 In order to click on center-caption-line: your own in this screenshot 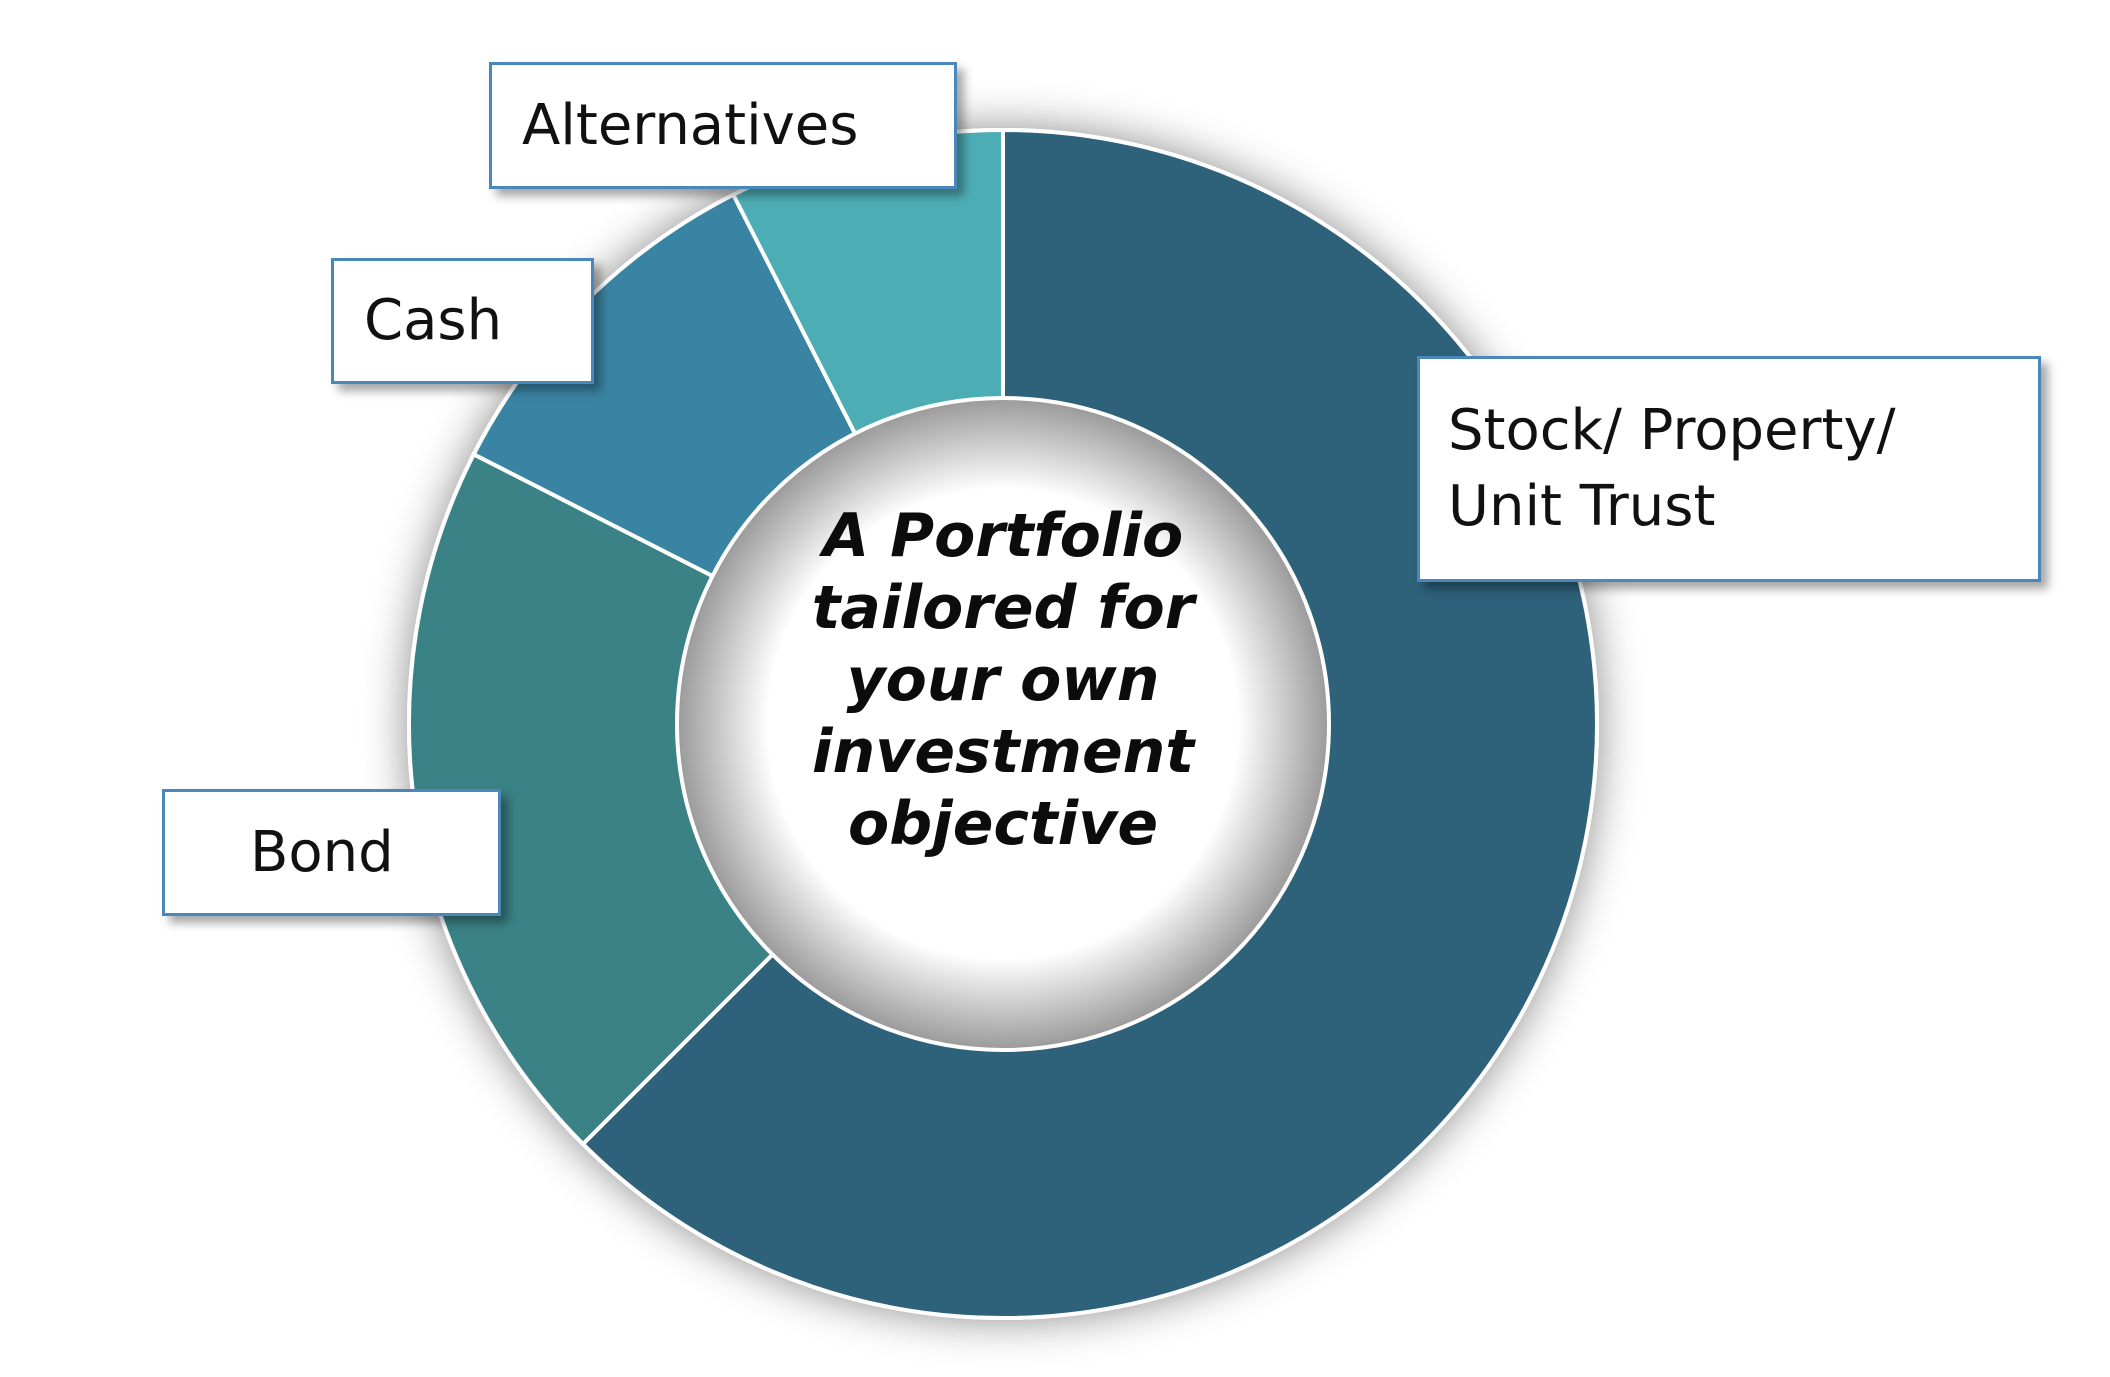, I will do `click(1003, 680)`.